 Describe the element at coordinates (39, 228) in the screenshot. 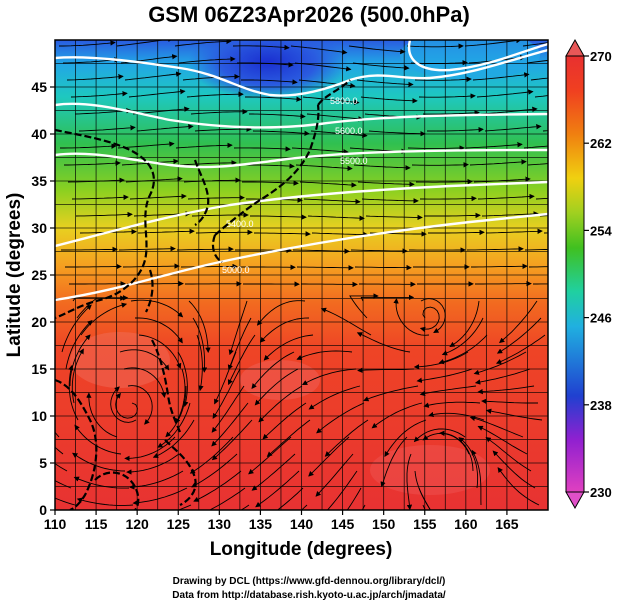

I see `y-tick-label: 30` at that location.